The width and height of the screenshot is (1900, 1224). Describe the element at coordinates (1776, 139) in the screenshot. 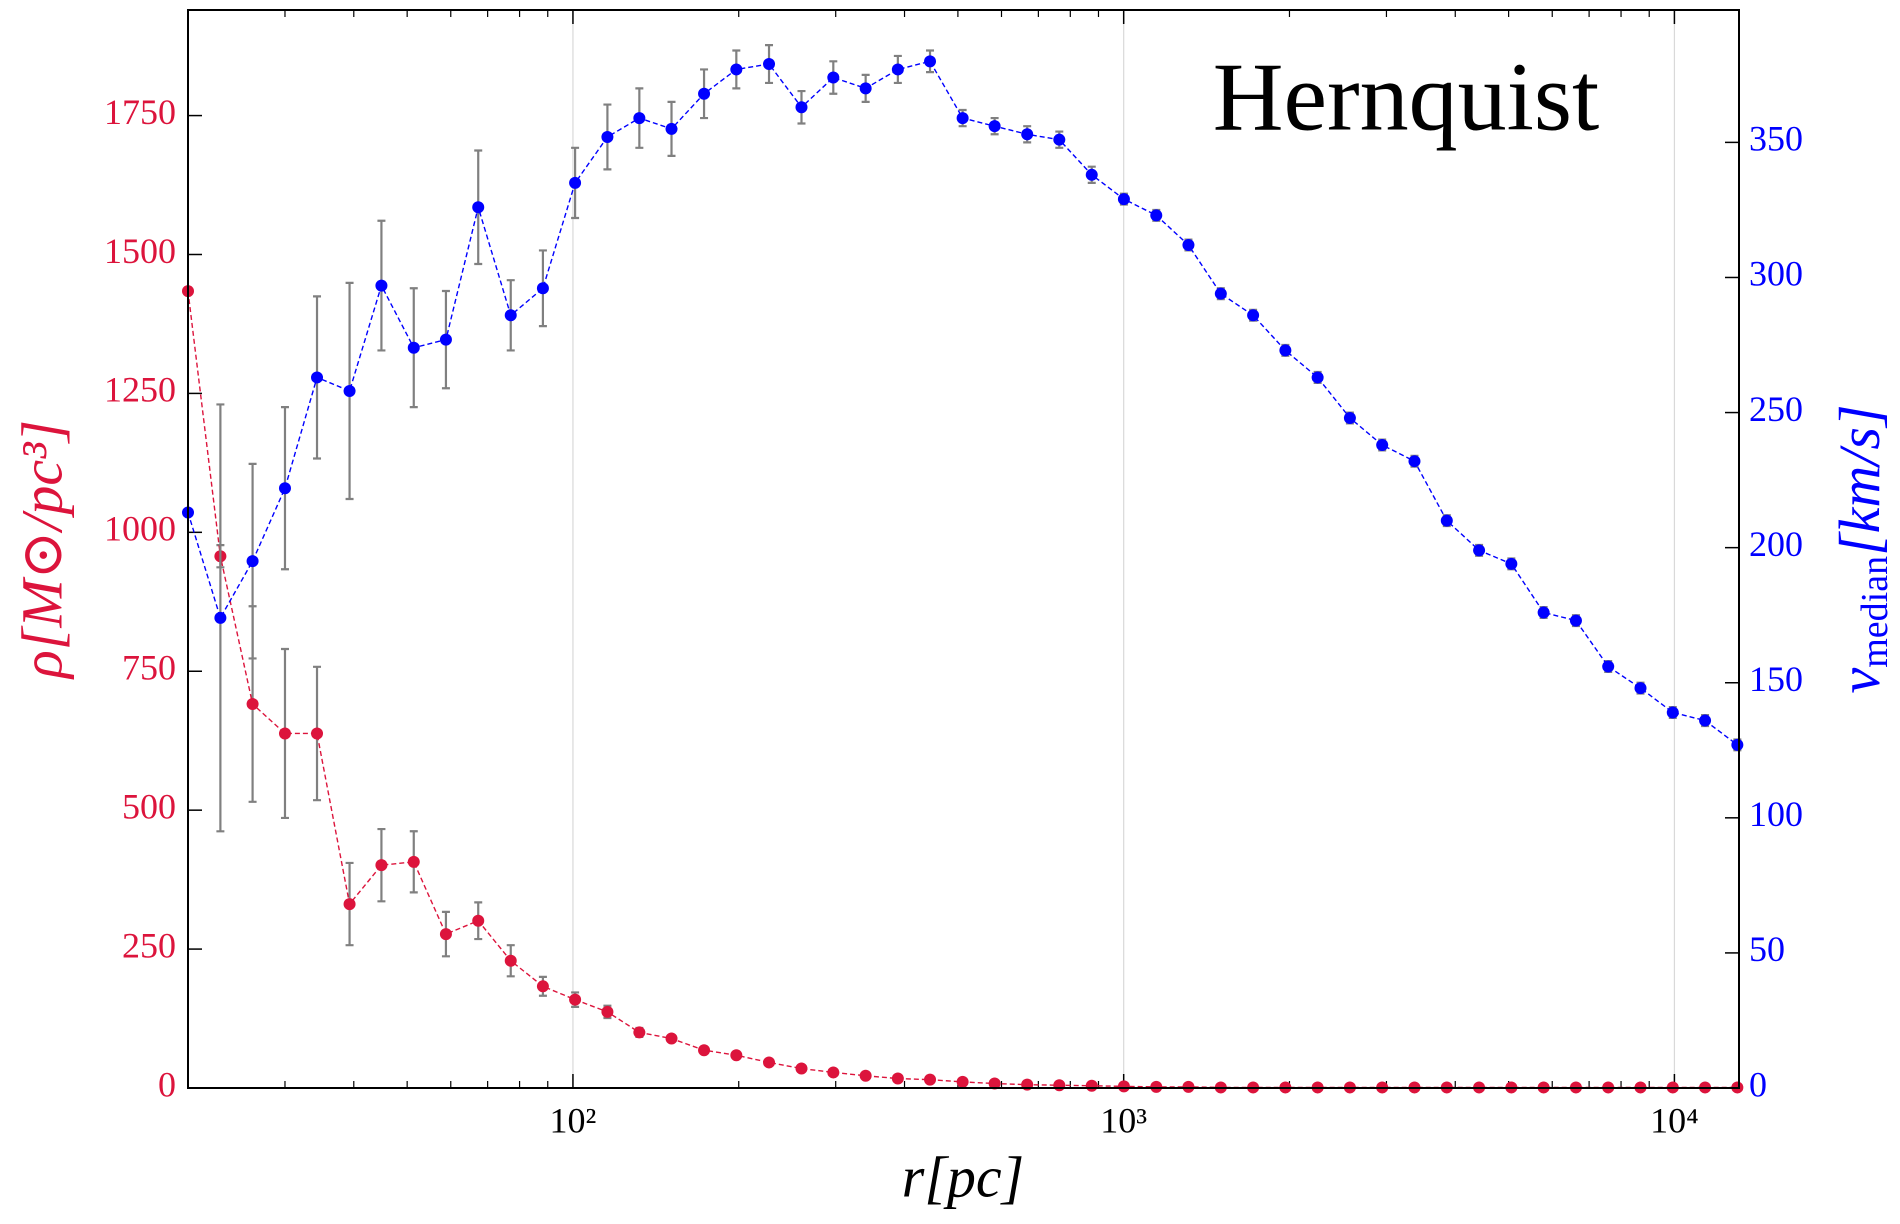

I see `y2-tick-label: 350` at that location.